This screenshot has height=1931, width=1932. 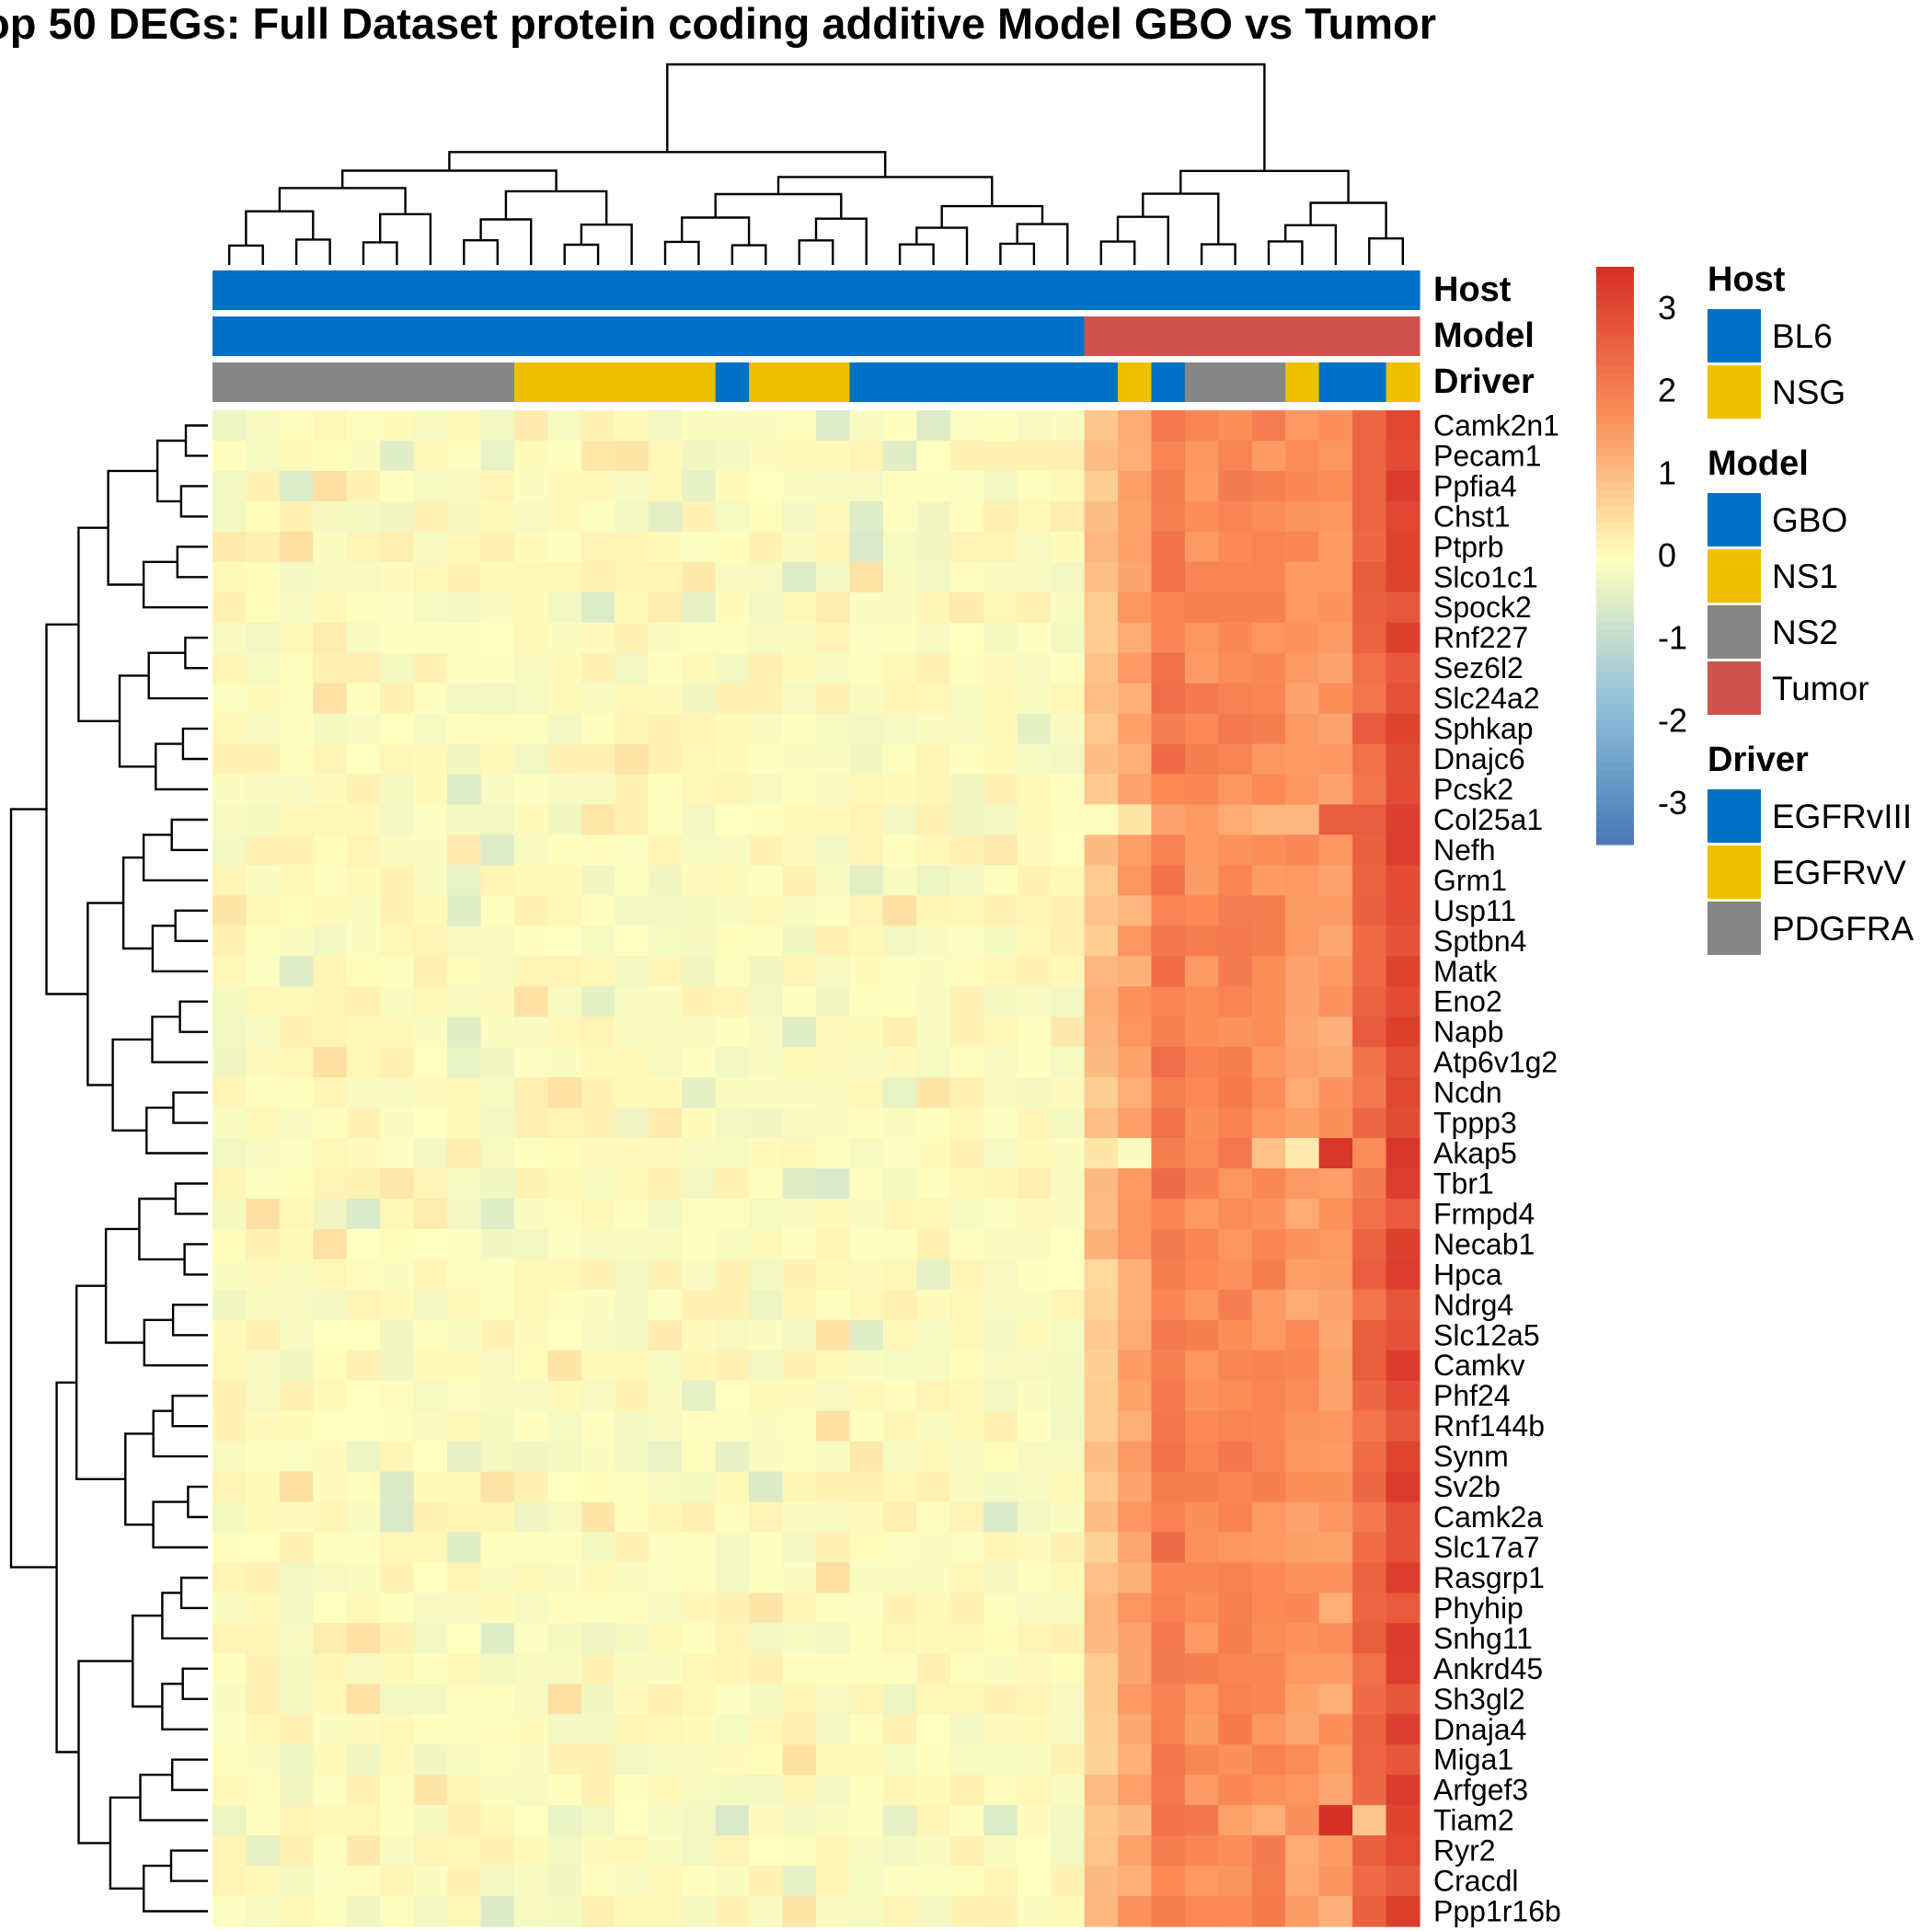 I want to click on legend-label-model-ns2: NS2, so click(x=1805, y=633).